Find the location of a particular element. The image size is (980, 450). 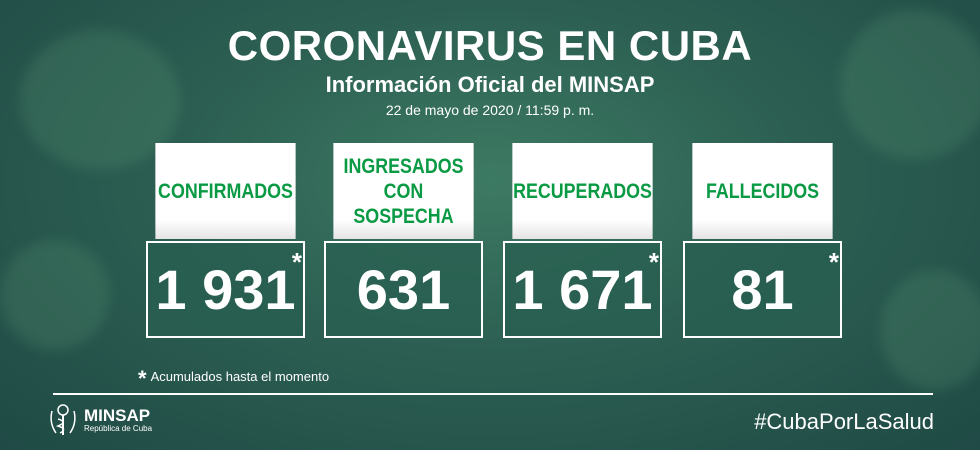

logo-subtitle: República de Cuba is located at coordinates (118, 428).